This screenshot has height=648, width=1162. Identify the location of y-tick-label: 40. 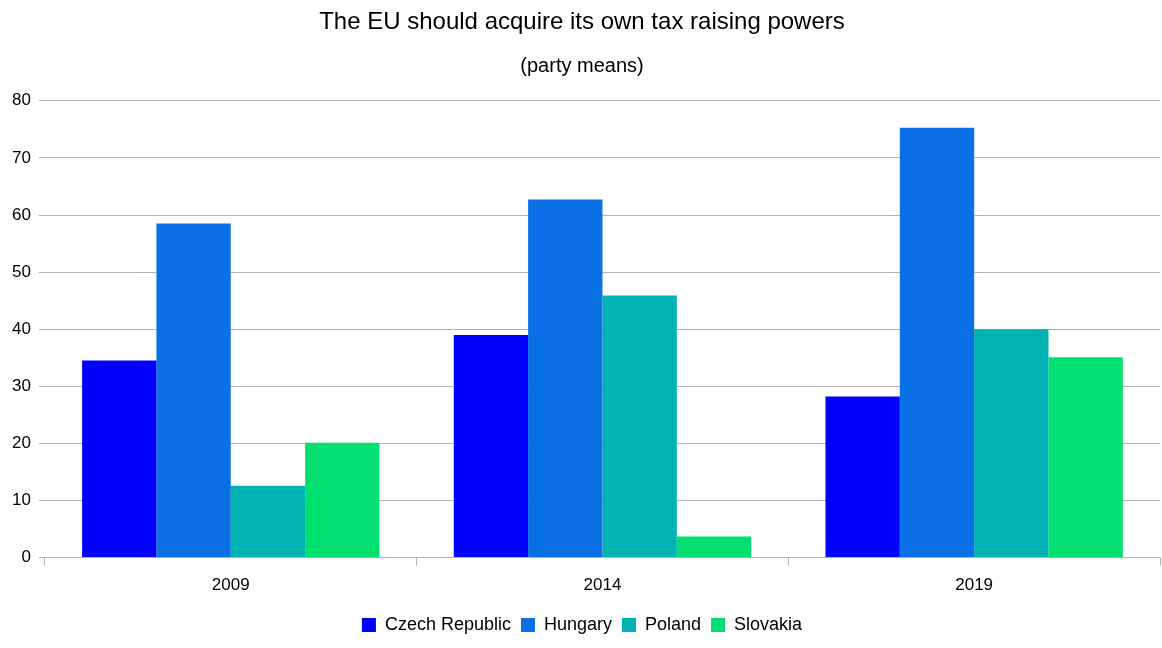
(21, 328).